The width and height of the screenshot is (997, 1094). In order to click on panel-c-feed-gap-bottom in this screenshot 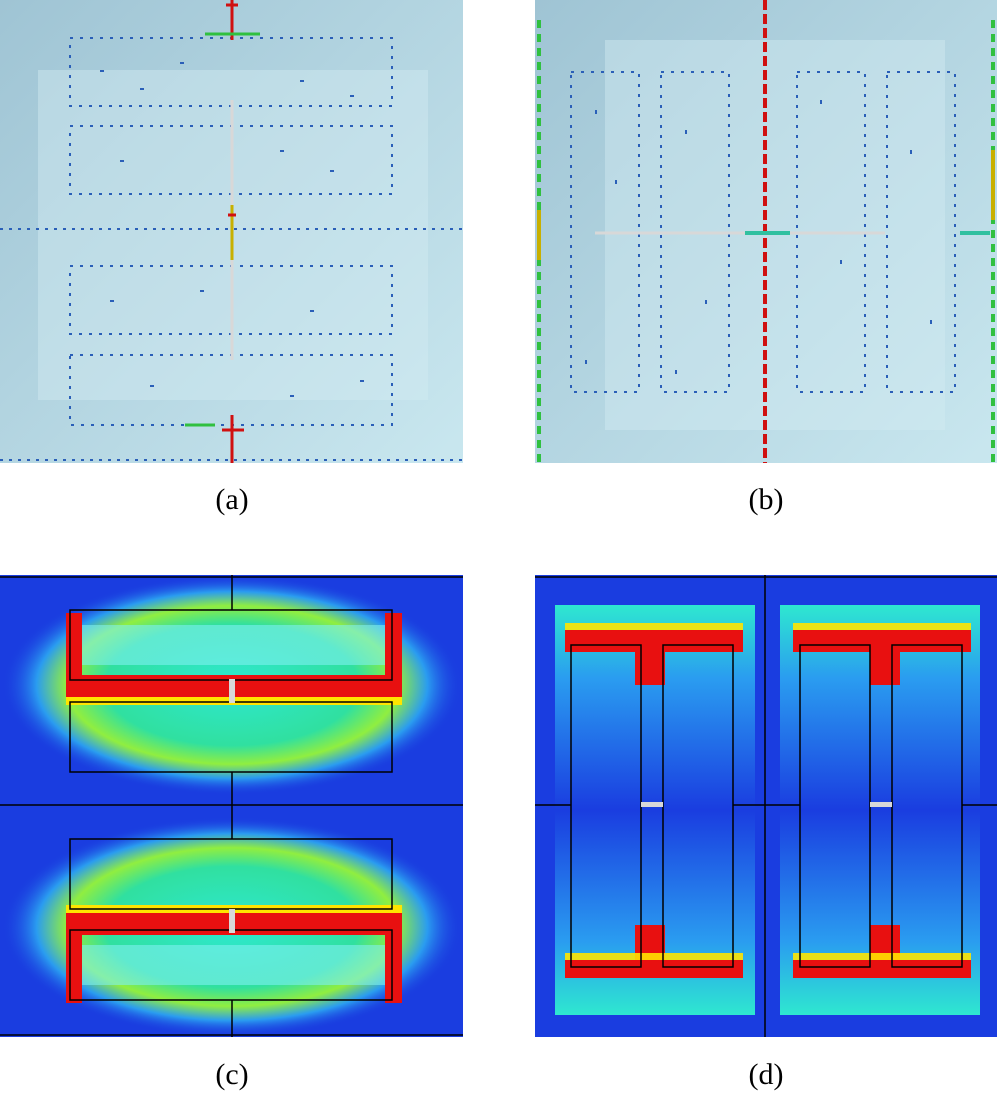, I will do `click(232, 921)`.